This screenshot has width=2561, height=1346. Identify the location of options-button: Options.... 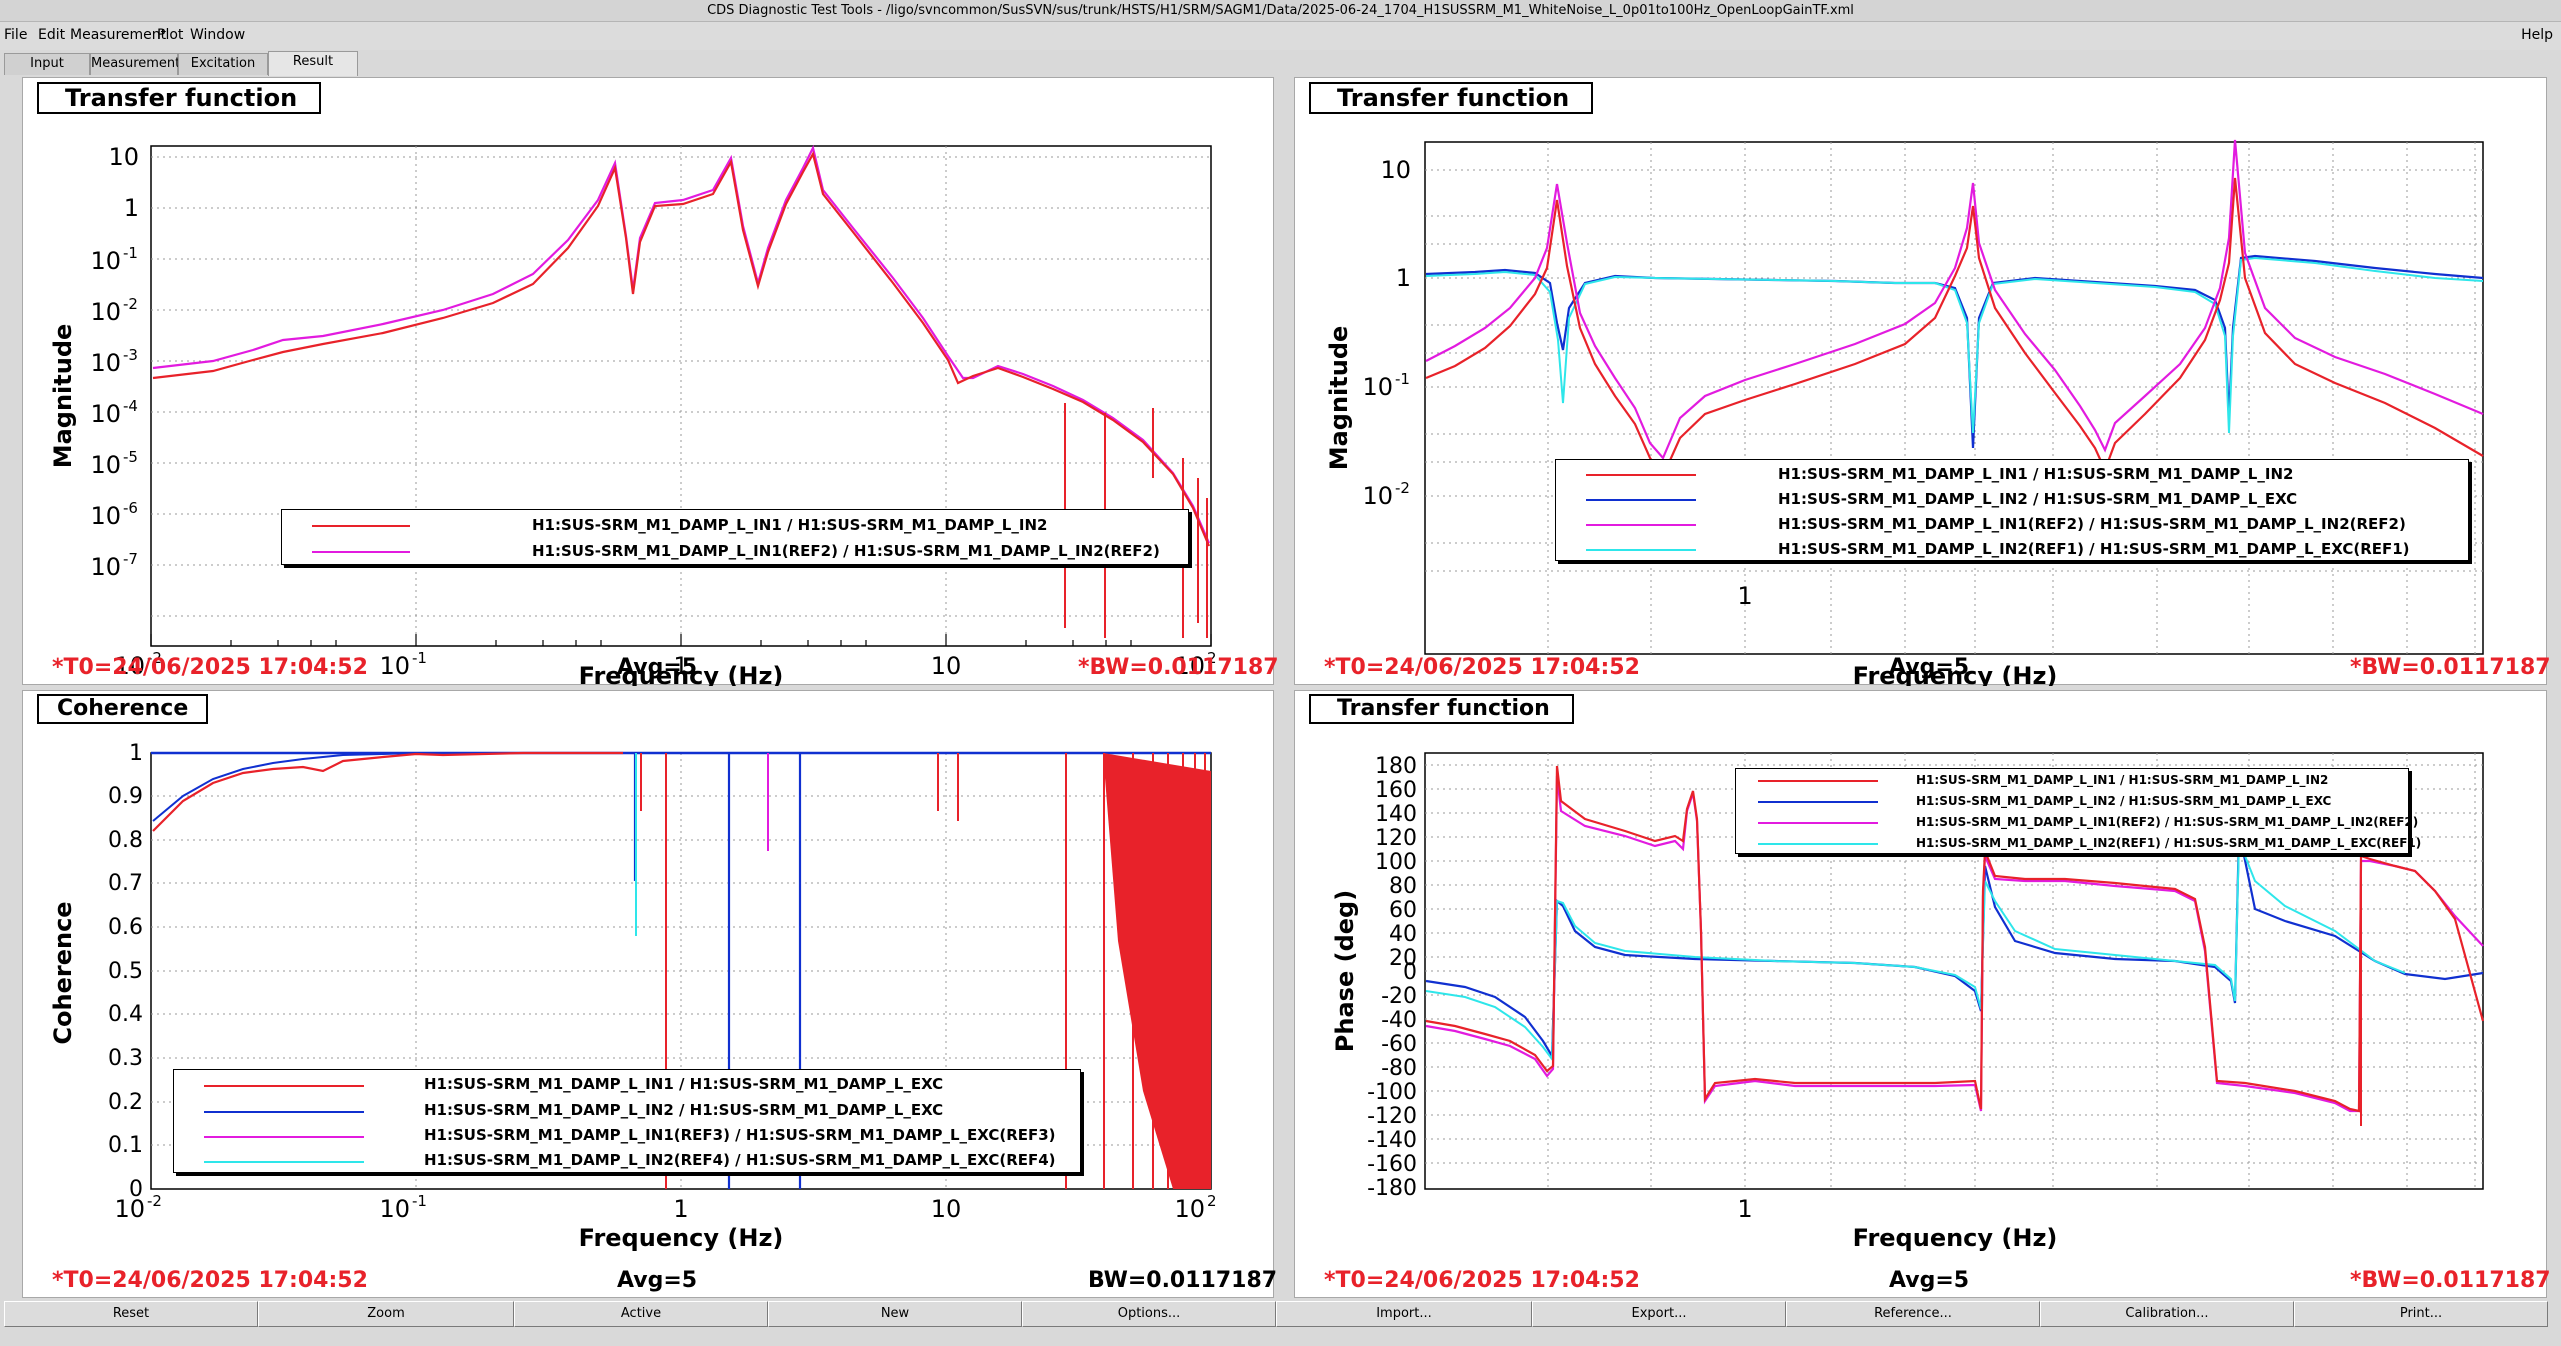
(1149, 1314).